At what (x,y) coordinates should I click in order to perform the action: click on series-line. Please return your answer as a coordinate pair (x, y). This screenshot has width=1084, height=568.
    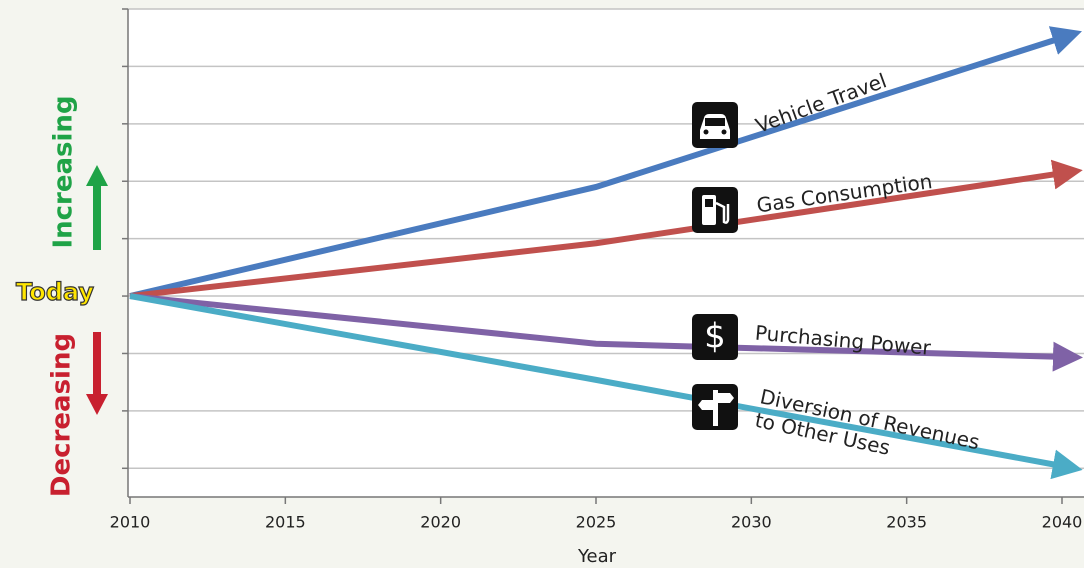
    Looking at the image, I should click on (606, 332).